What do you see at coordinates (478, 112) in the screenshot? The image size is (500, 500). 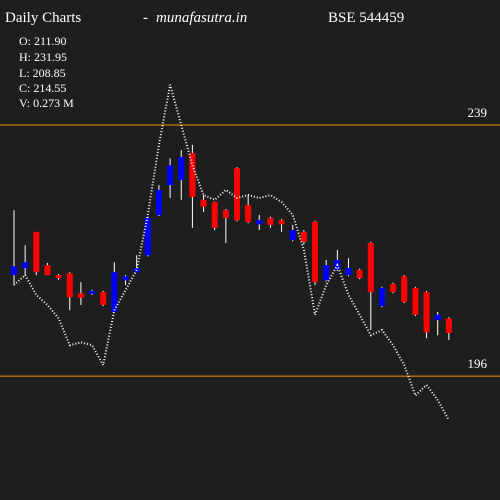 I see `y-tick-label: 239` at bounding box center [478, 112].